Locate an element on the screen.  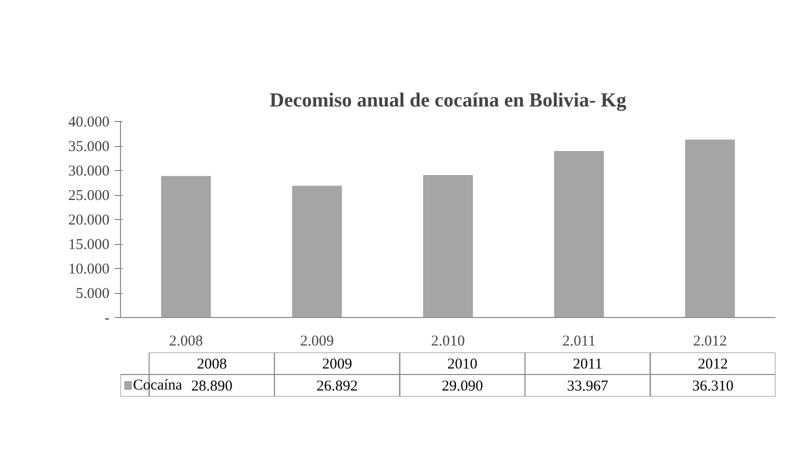
x-tick-label: 2.009 is located at coordinates (317, 342).